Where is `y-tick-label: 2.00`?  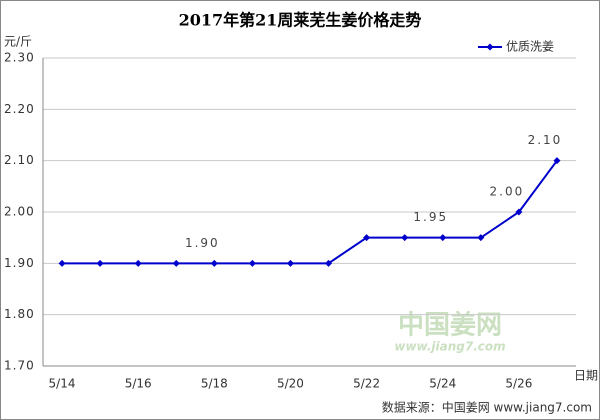
y-tick-label: 2.00 is located at coordinates (19, 212).